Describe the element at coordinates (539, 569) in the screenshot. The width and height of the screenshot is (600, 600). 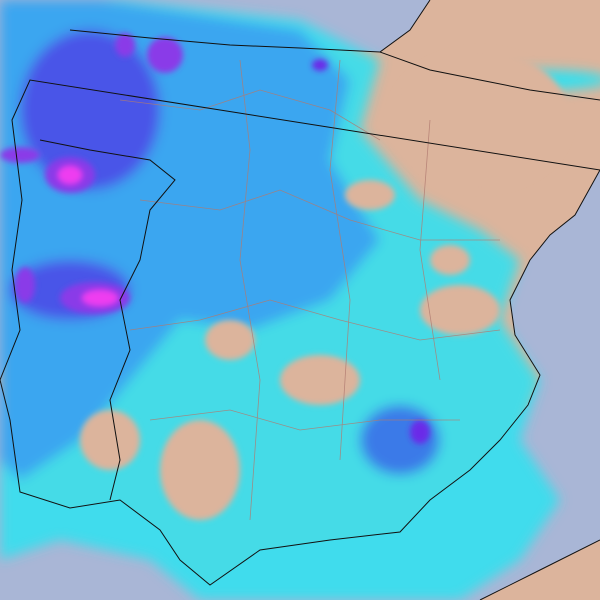
I see `africa-coast` at that location.